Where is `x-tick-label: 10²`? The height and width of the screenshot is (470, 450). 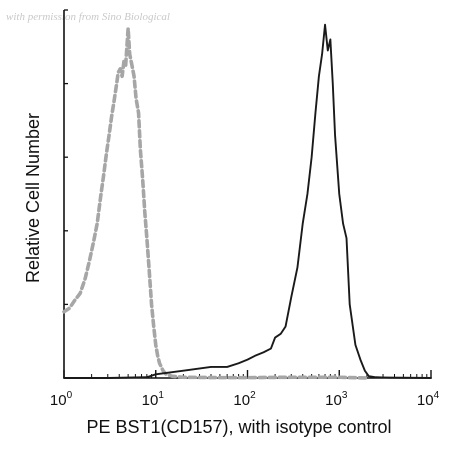
x-tick-label: 10² is located at coordinates (244, 399).